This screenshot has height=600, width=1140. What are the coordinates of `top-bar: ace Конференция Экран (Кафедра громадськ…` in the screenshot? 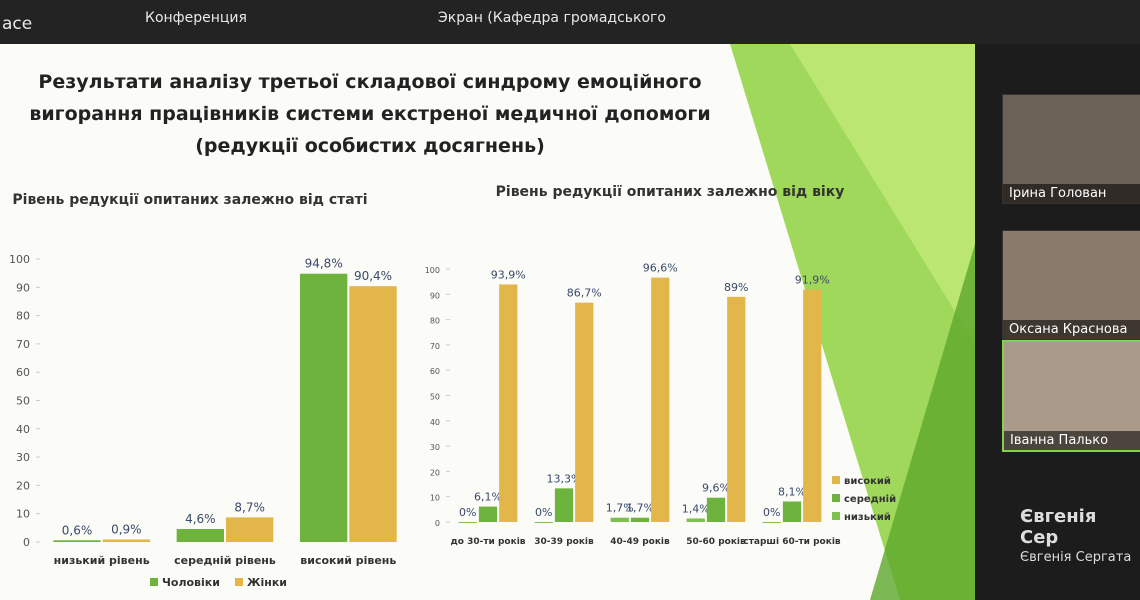 It's located at (570, 22).